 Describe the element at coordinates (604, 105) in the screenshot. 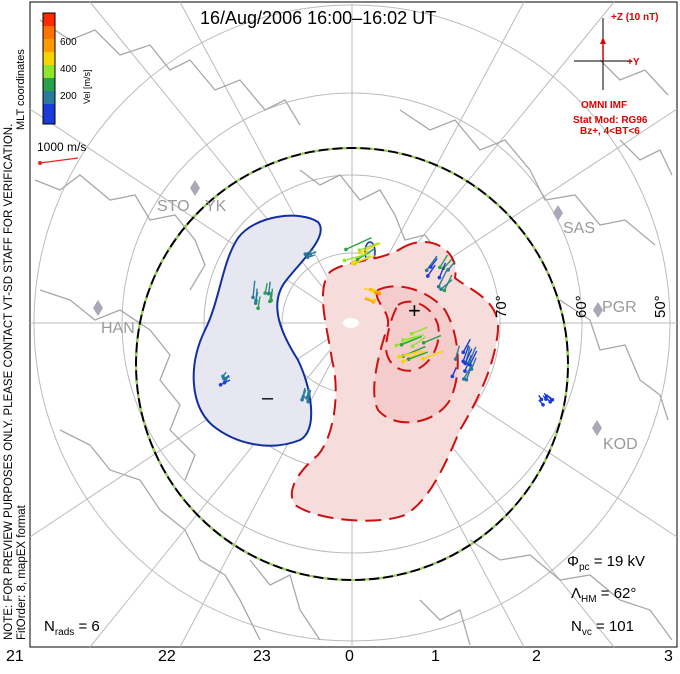

I see `imf-source: OMNI IMF` at that location.